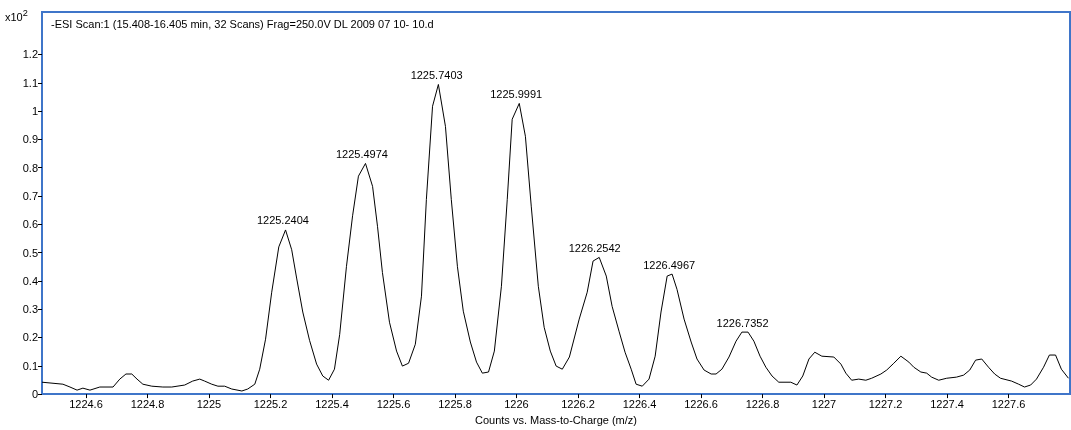  I want to click on annotation: 1226.7352, so click(742, 322).